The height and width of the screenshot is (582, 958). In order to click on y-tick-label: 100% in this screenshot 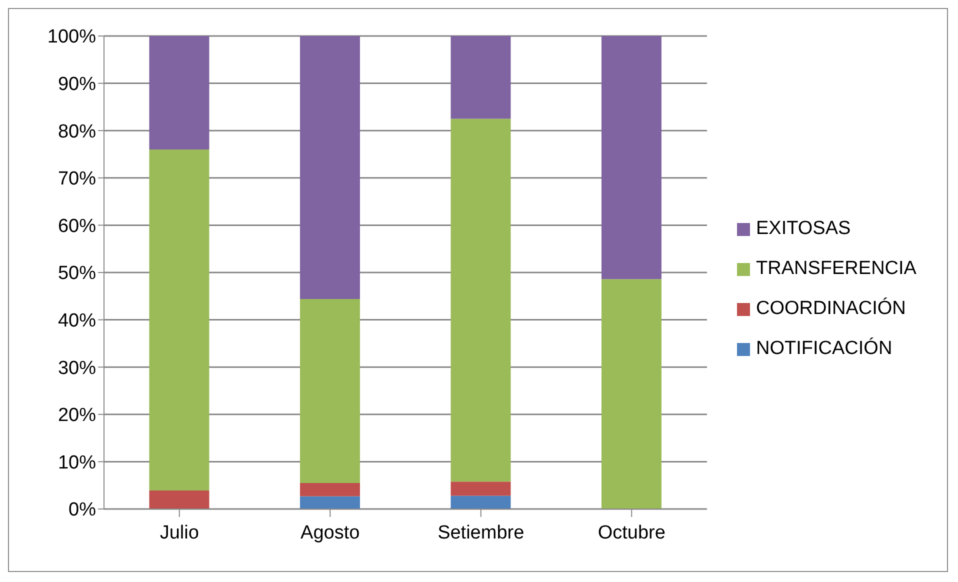, I will do `click(71, 37)`.